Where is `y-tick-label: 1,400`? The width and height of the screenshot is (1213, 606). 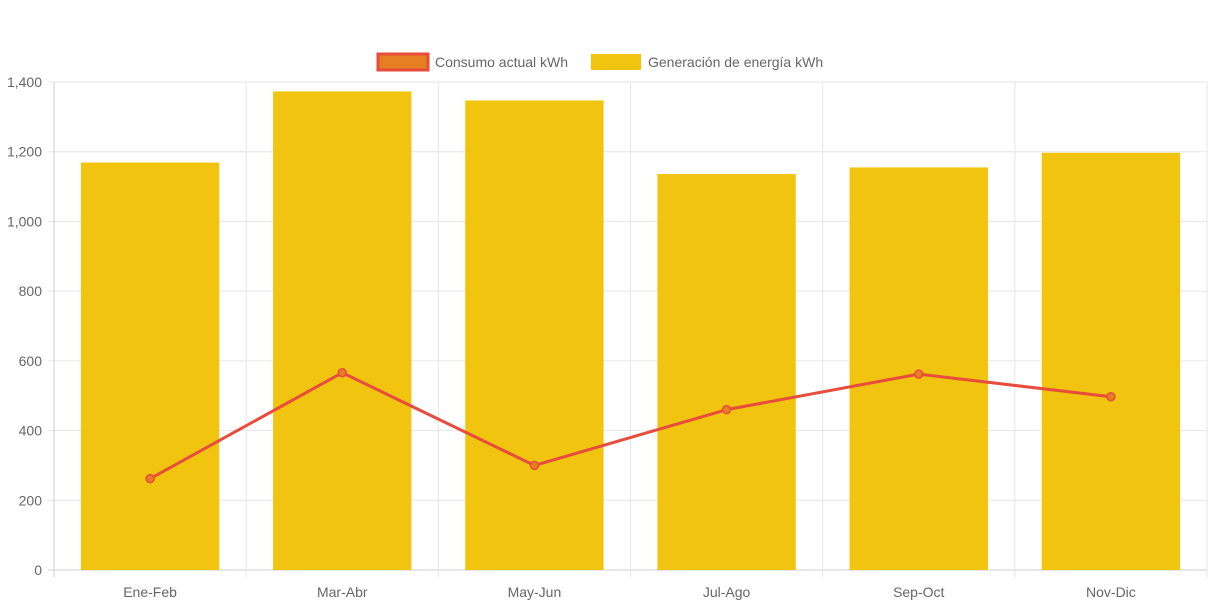
y-tick-label: 1,400 is located at coordinates (24, 82).